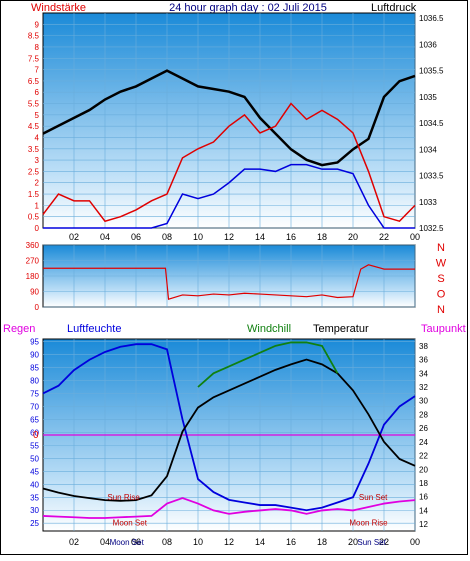 The width and height of the screenshot is (470, 561). What do you see at coordinates (34, 81) in the screenshot?
I see `wind-speed-tick-label: 6.5` at bounding box center [34, 81].